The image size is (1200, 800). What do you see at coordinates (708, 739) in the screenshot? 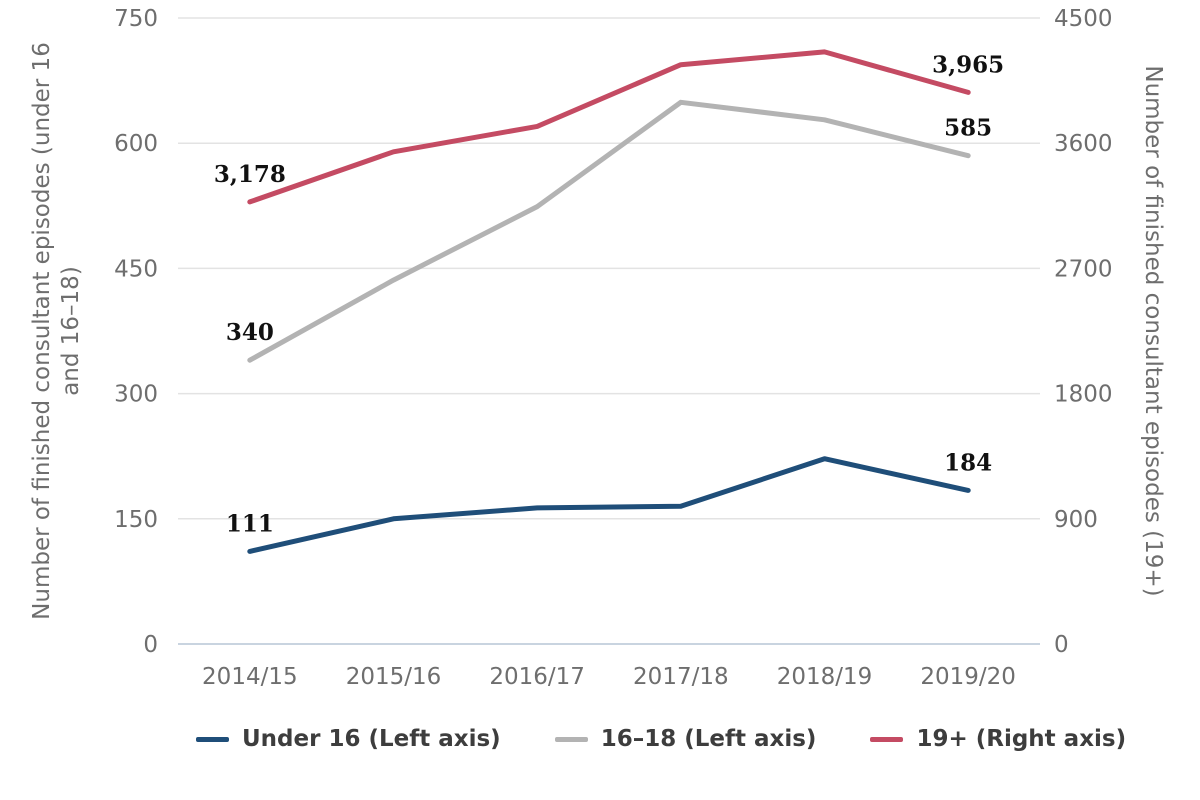
I see `legend-label-16-18: 16–18 (Left axis)` at bounding box center [708, 739].